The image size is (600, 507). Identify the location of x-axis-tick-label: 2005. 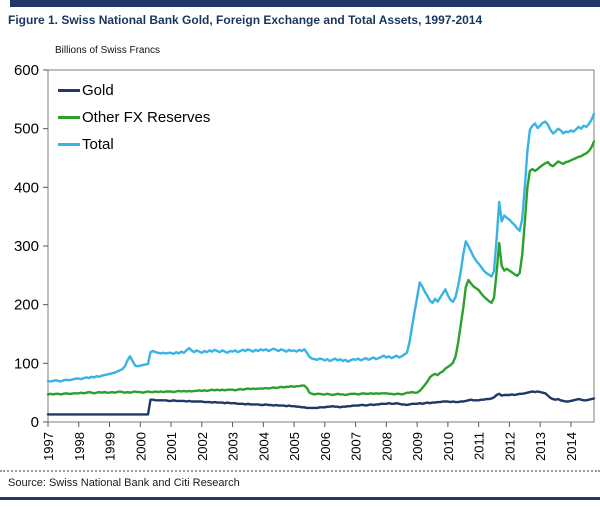
(294, 446).